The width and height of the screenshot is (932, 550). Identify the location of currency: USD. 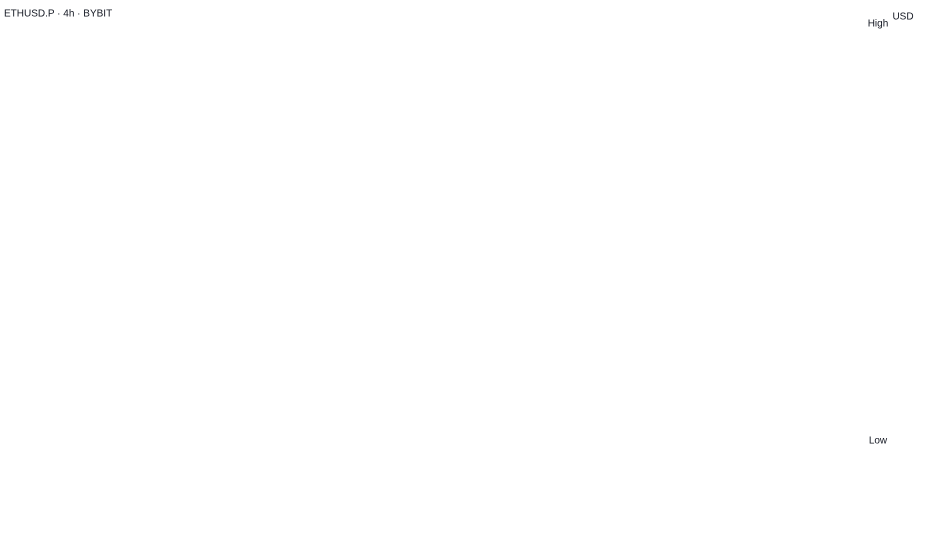
(902, 17).